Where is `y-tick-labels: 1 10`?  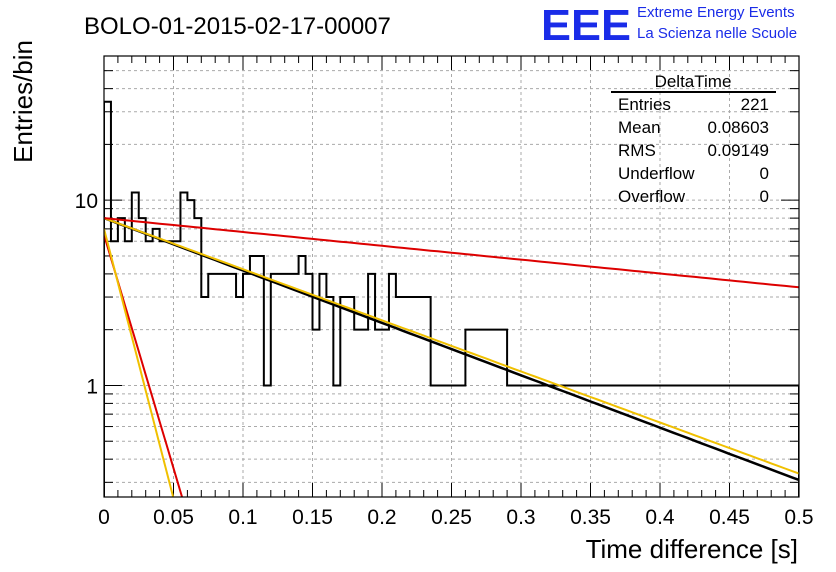
y-tick-labels: 1 10 is located at coordinates (86, 294).